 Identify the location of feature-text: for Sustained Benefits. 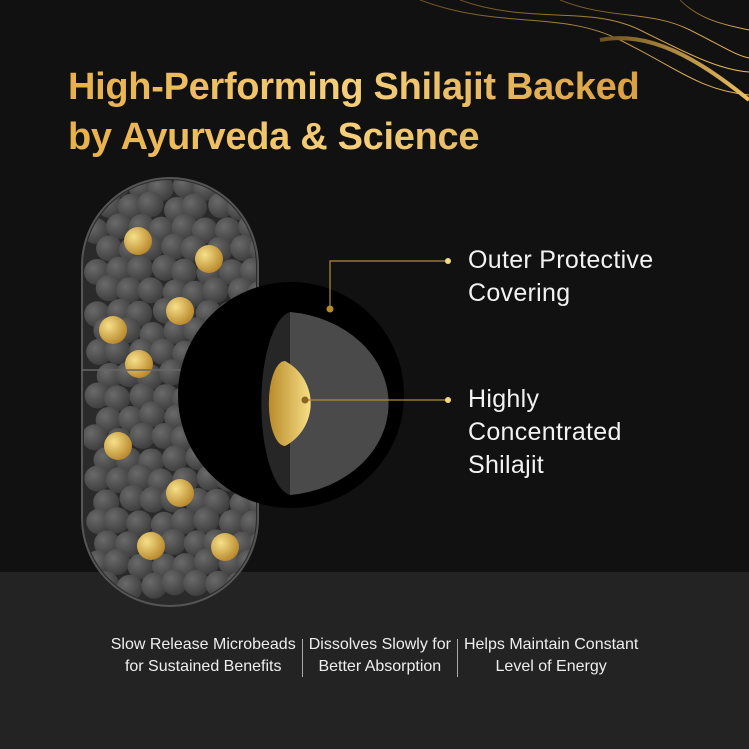
(203, 666).